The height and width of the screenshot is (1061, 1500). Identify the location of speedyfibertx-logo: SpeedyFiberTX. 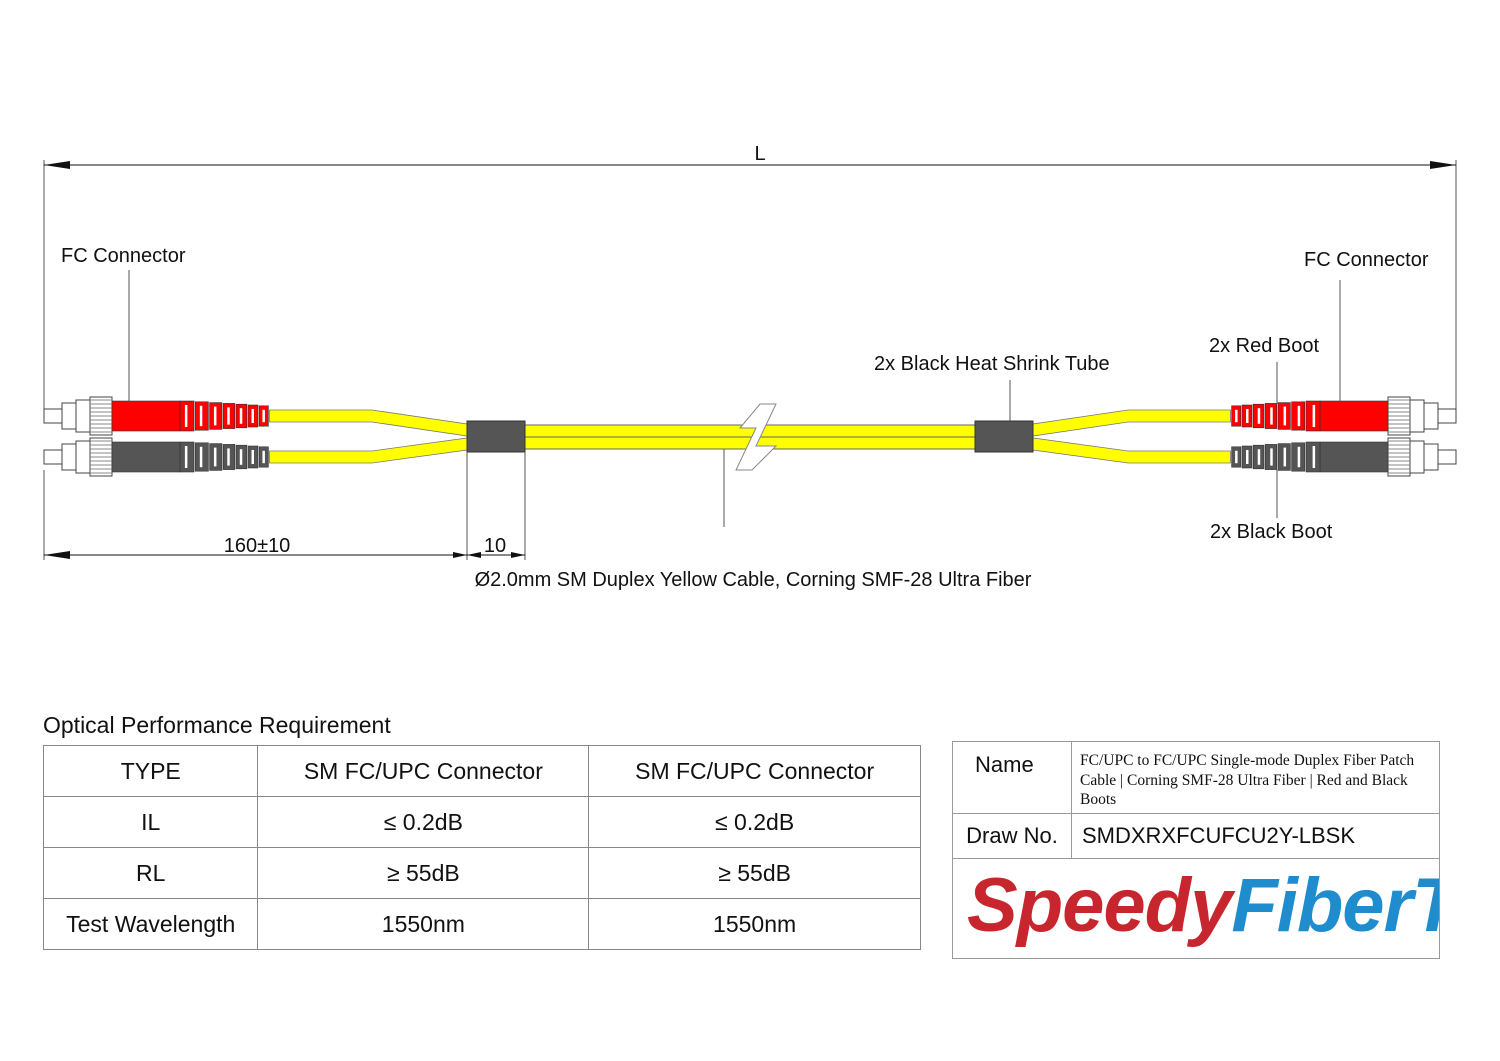
(1233, 905).